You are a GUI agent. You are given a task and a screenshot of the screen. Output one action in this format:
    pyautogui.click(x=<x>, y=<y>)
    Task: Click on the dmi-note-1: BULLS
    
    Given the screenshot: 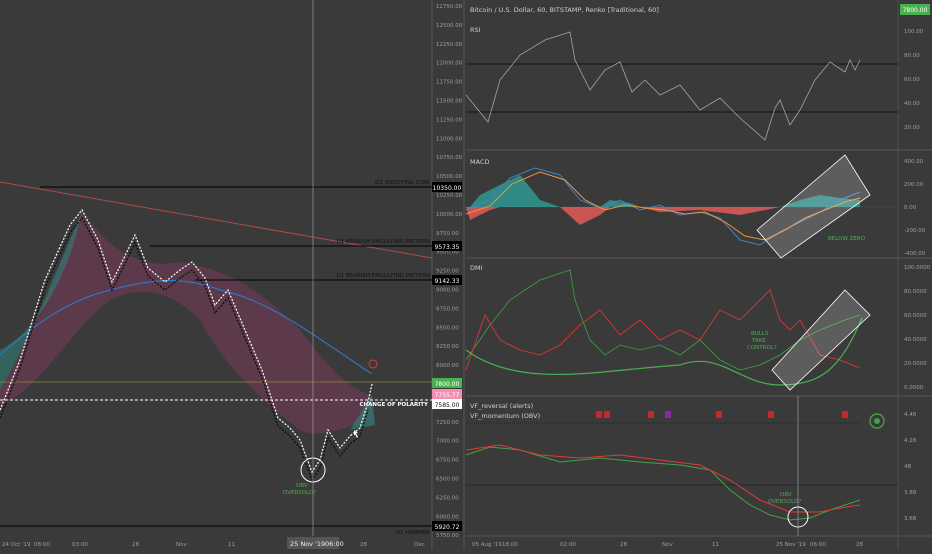 What is the action you would take?
    pyautogui.click(x=760, y=334)
    